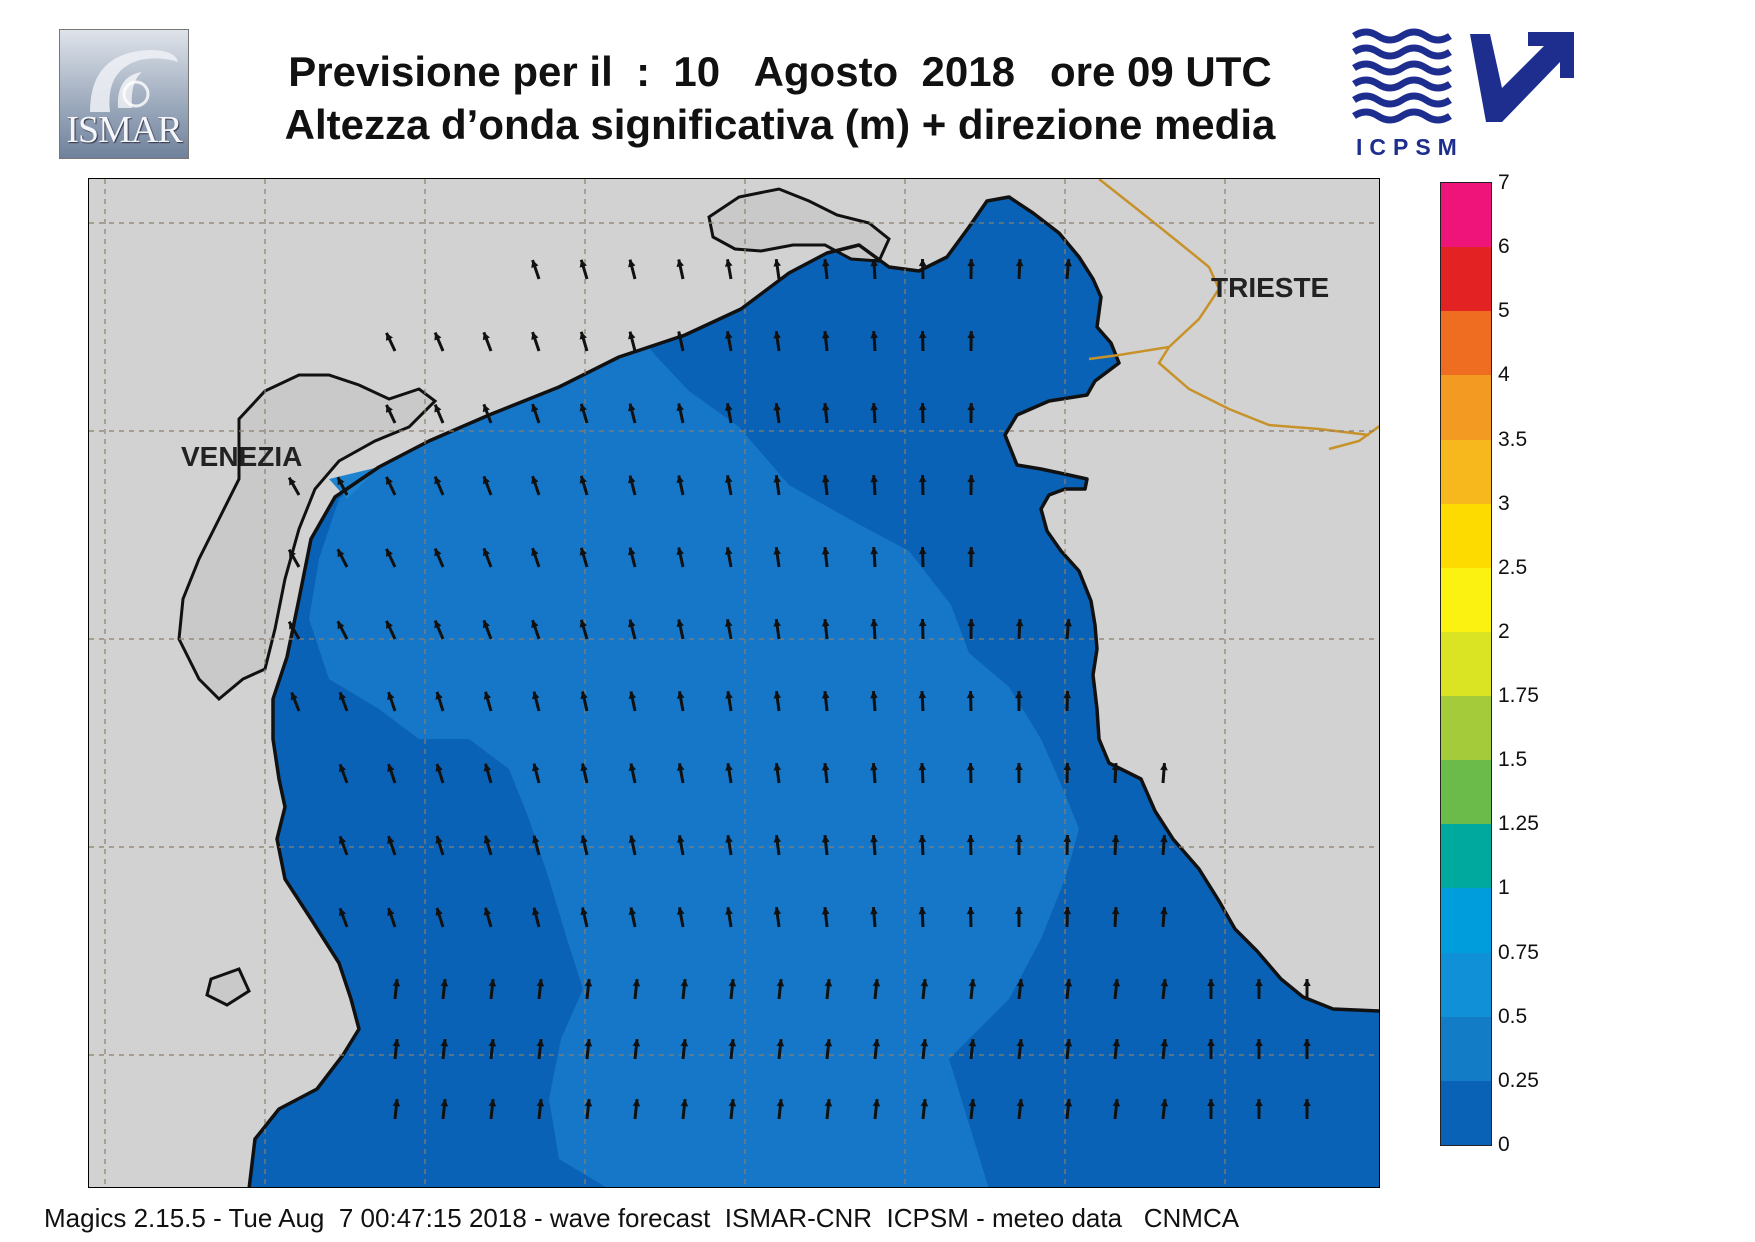 This screenshot has height=1242, width=1755. I want to click on legend-tick-label: 3.5, so click(1513, 439).